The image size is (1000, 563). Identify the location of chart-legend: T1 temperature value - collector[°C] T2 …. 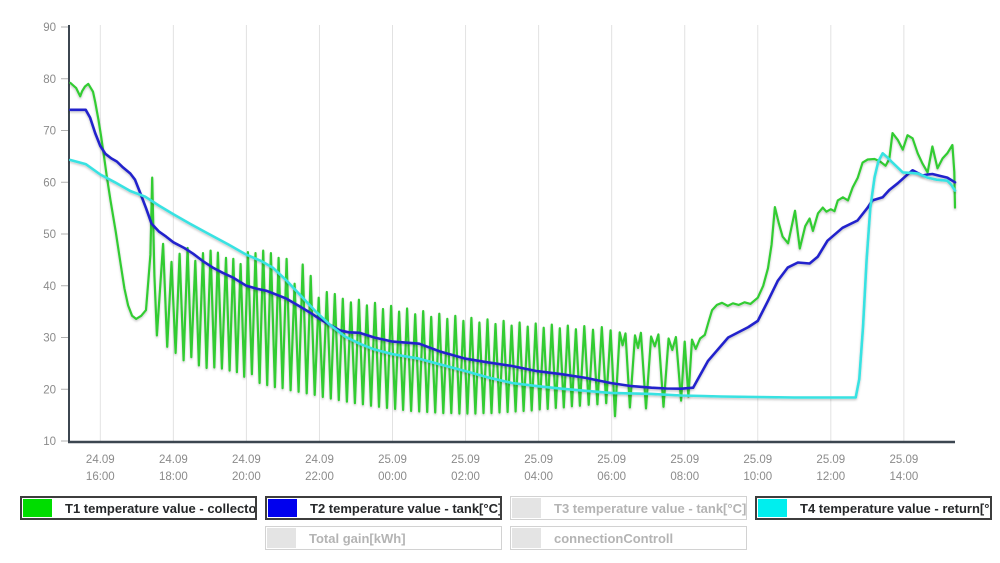
(500, 523).